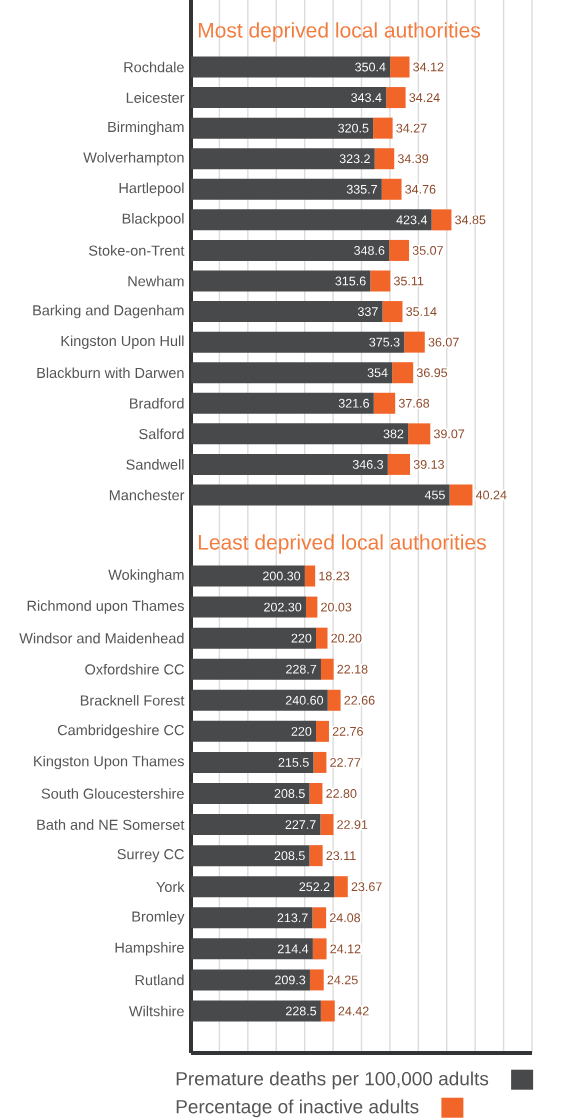 The width and height of the screenshot is (571, 1119). I want to click on y-tick-label: York, so click(170, 887).